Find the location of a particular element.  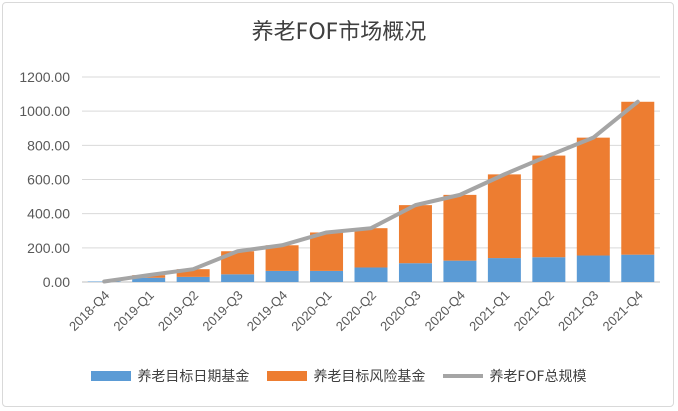

x-tick-label: 2019-Q4 is located at coordinates (267, 311).